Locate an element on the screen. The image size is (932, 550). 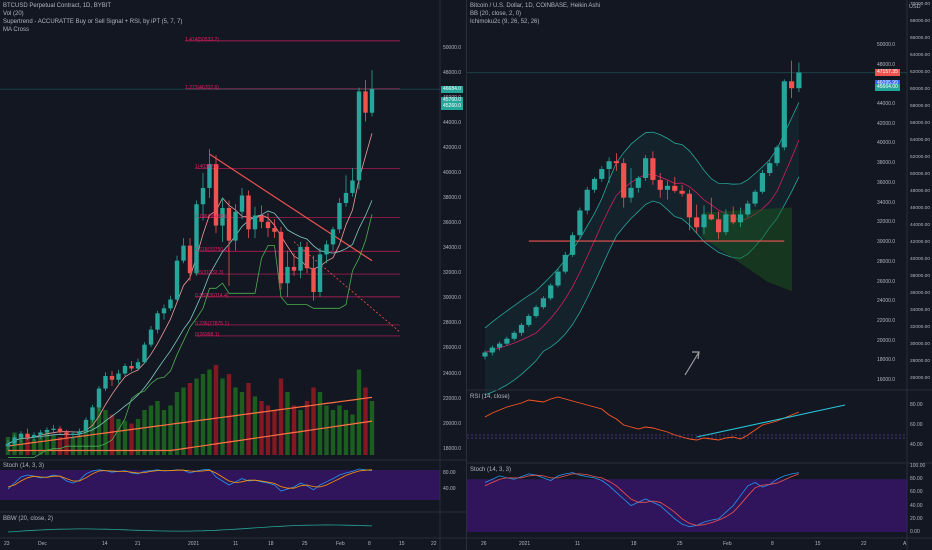
bollinger-basis-line is located at coordinates (642, 246).